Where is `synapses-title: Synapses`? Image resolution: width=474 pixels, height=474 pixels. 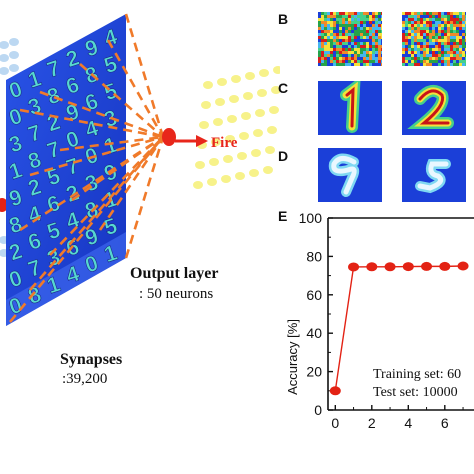
synapses-title: Synapses is located at coordinates (91, 359).